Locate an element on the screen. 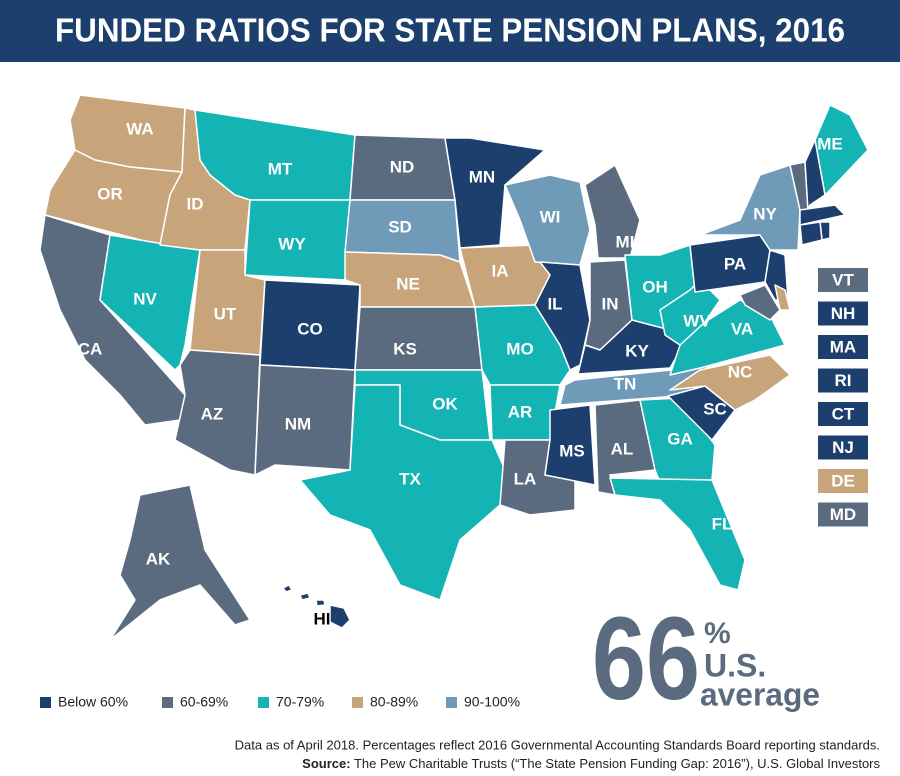 The image size is (900, 776). average-unit: % is located at coordinates (717, 633).